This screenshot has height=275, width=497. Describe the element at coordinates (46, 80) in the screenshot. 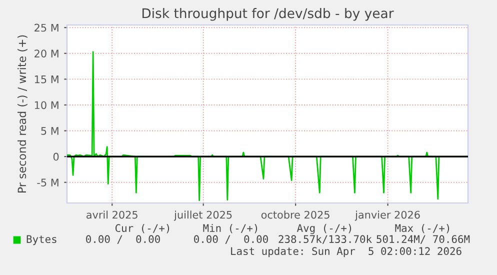

I see `y-tick-label: 15 M` at that location.